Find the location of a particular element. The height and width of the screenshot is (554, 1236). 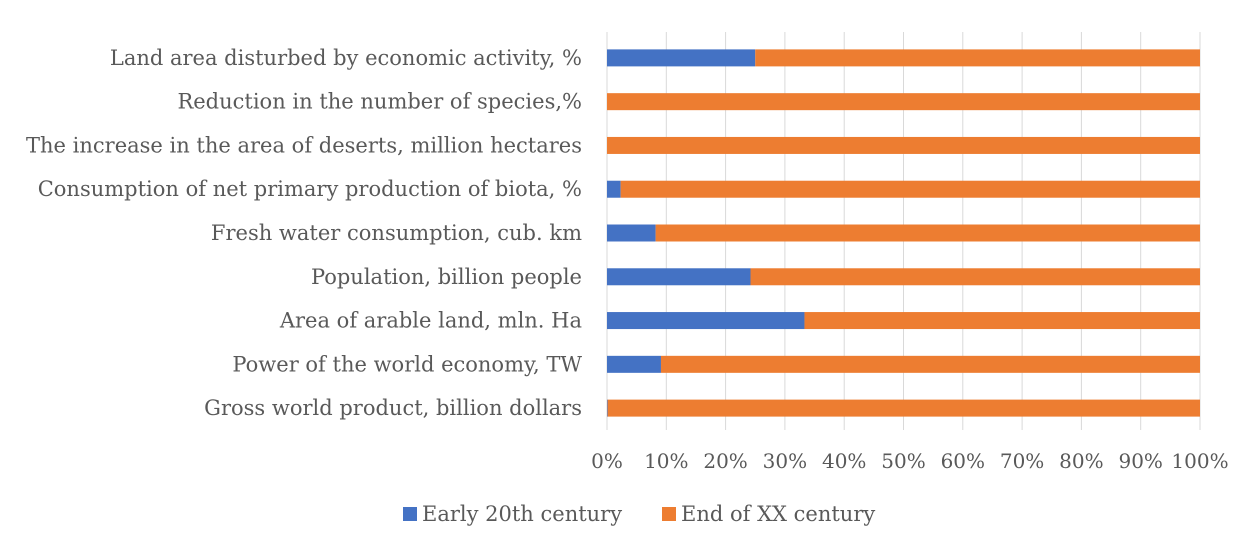

x-tick-label: 80% is located at coordinates (1081, 461).